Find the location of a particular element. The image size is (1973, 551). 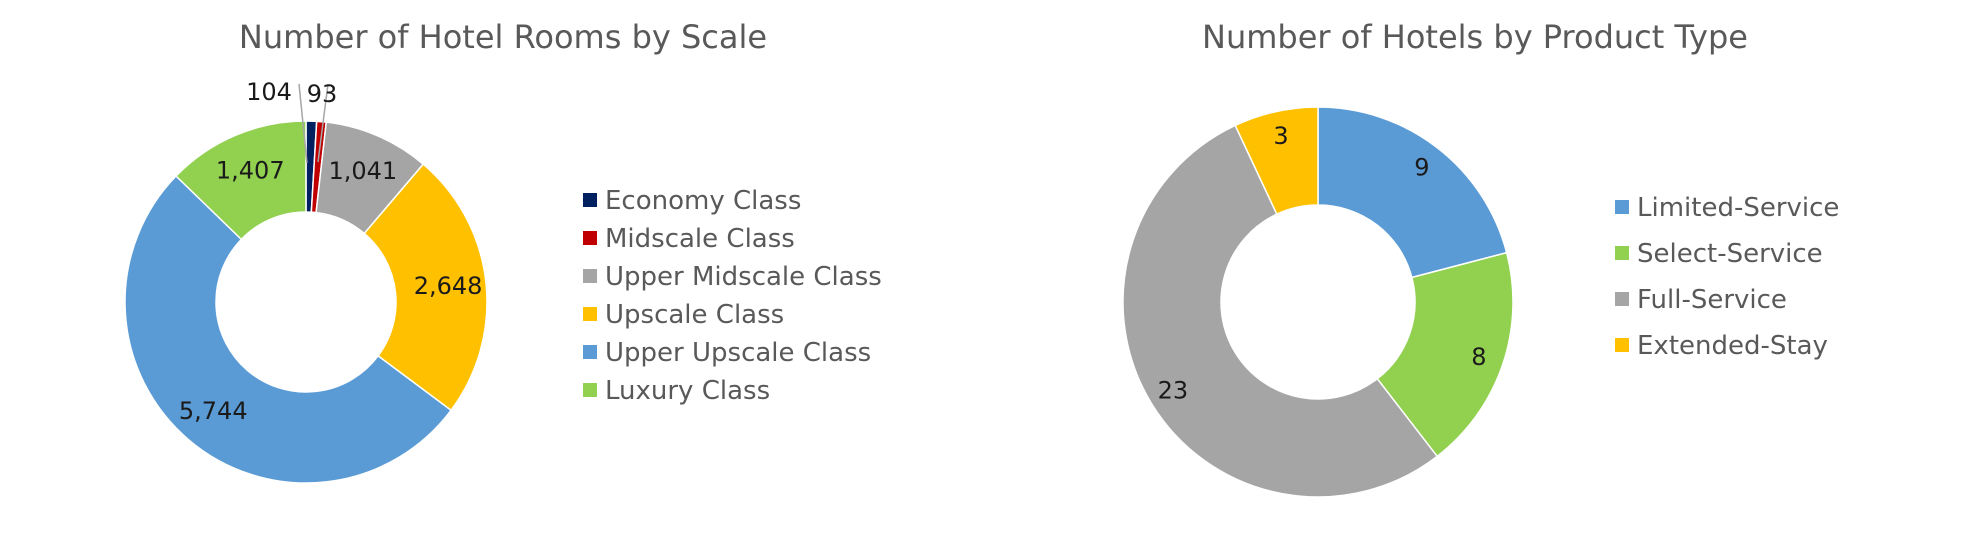

legend-item-luxury-class: Luxury Class is located at coordinates (676, 391).